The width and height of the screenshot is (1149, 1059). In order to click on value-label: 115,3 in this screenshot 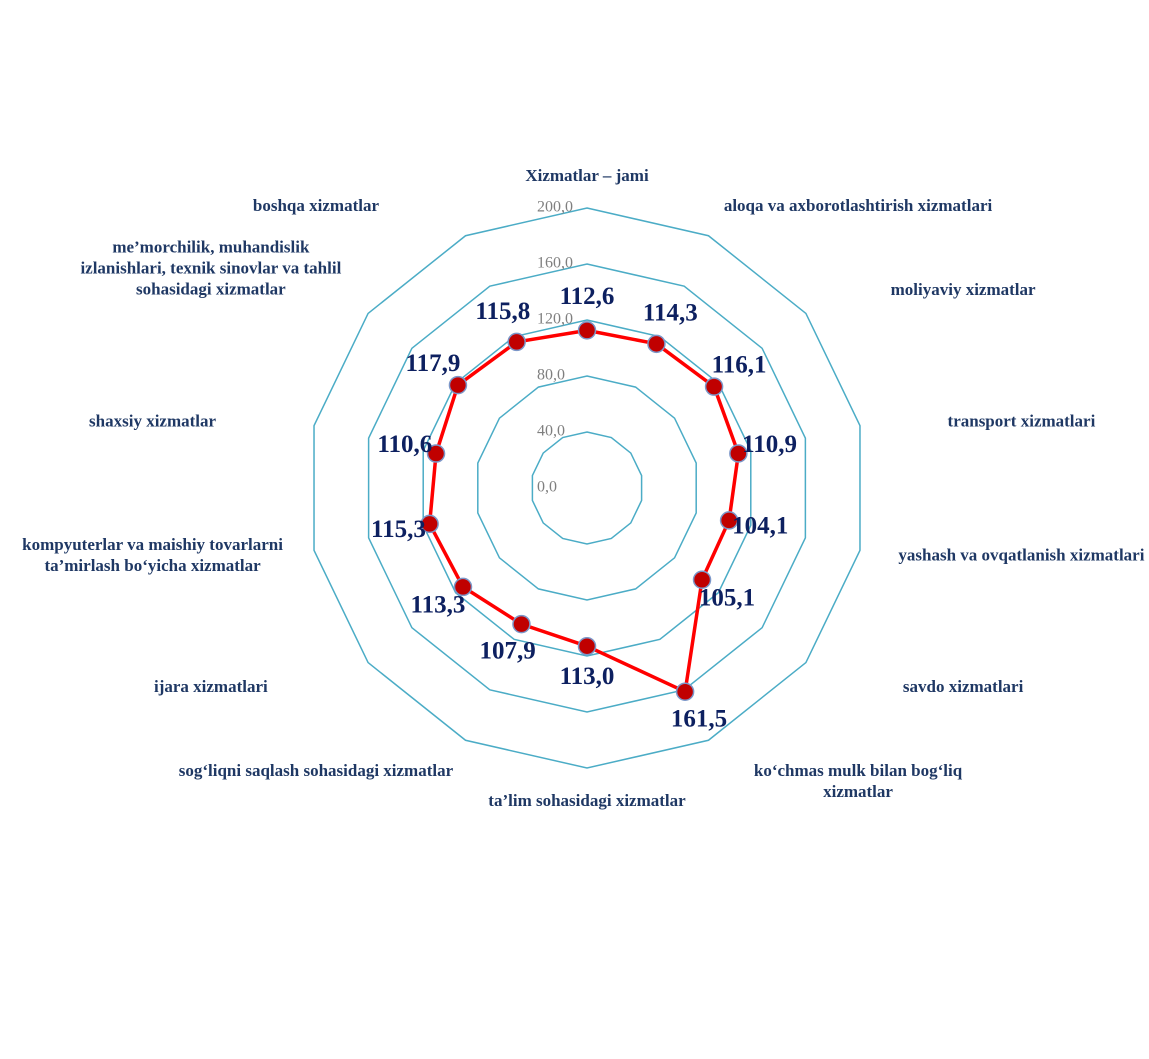, I will do `click(398, 529)`.